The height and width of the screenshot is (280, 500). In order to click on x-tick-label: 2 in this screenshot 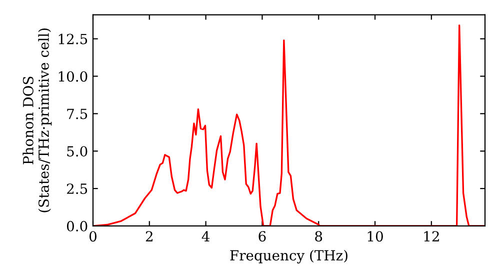, I will do `click(149, 236)`.